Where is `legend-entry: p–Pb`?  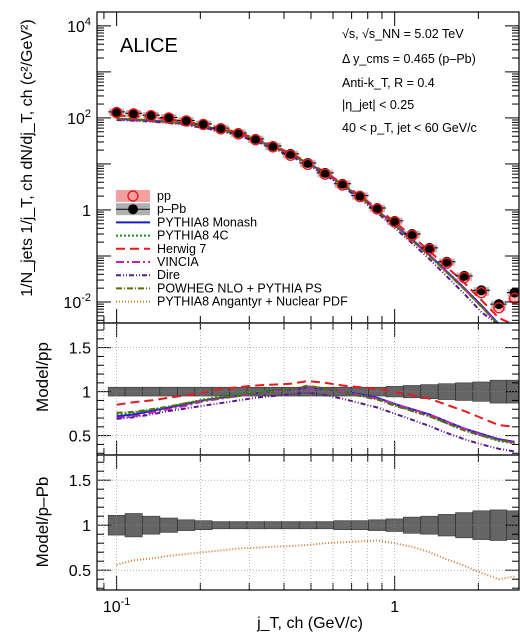
legend-entry: p–Pb is located at coordinates (151, 209).